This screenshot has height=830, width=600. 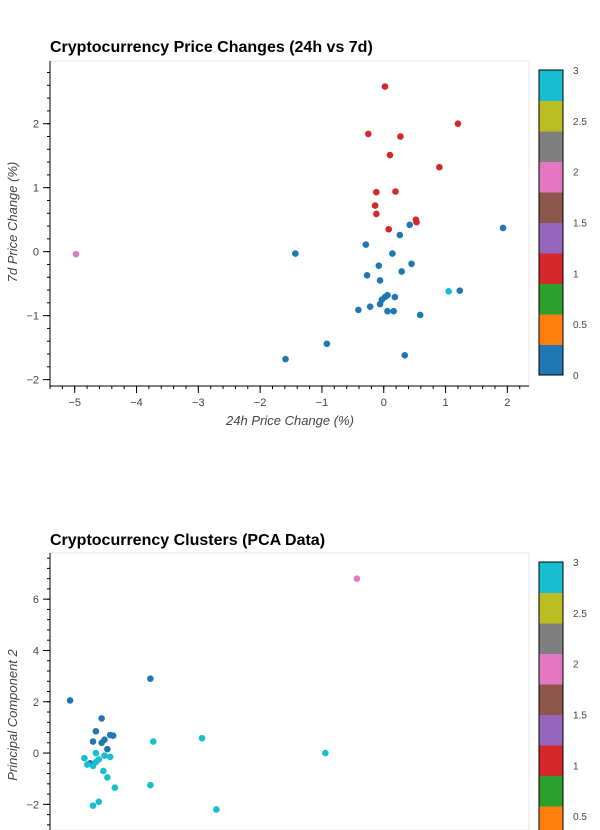 I want to click on chart-1-y-axis-label: 7d Price Change (%), so click(x=12, y=222).